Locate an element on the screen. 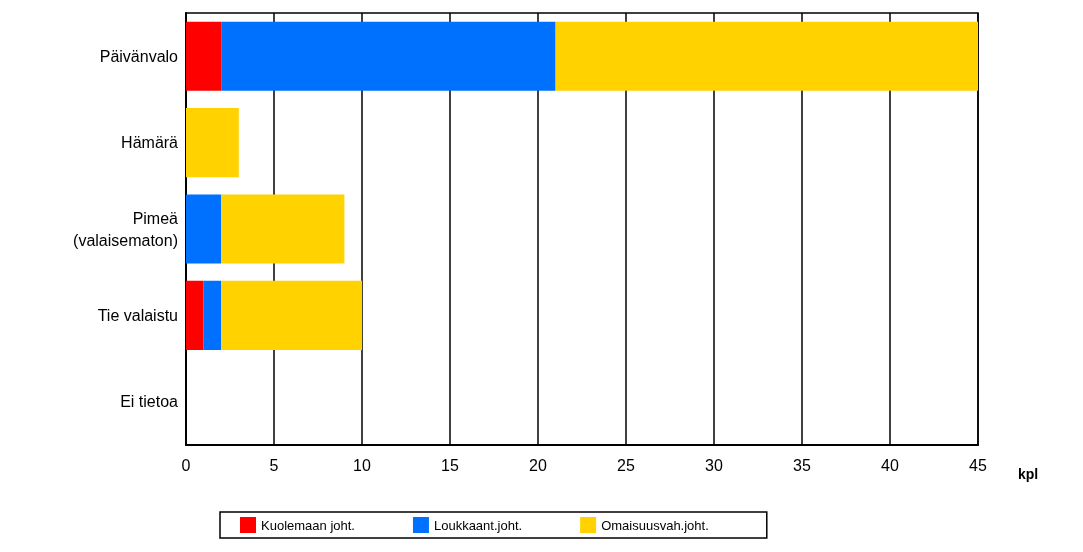  y-tick-label: Pimeä (valaisematon) is located at coordinates (126, 229).